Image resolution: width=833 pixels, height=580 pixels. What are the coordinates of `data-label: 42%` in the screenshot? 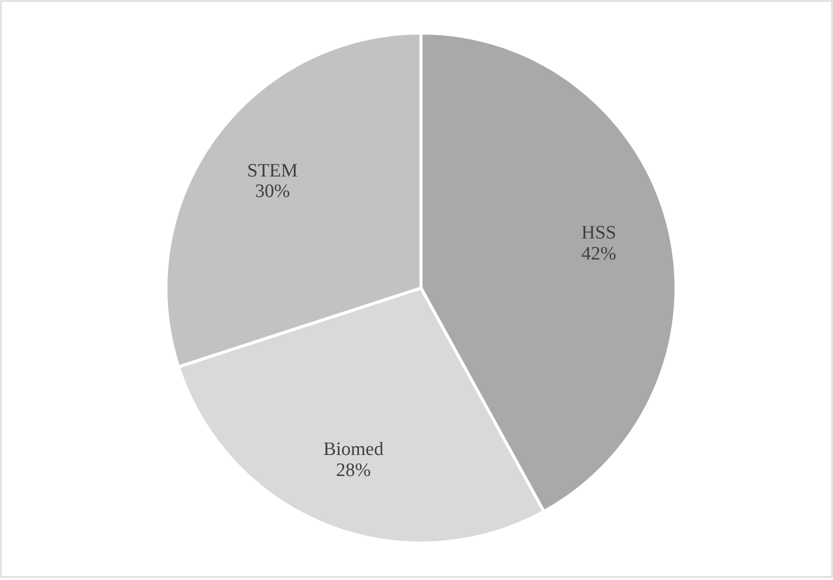 It's located at (598, 253).